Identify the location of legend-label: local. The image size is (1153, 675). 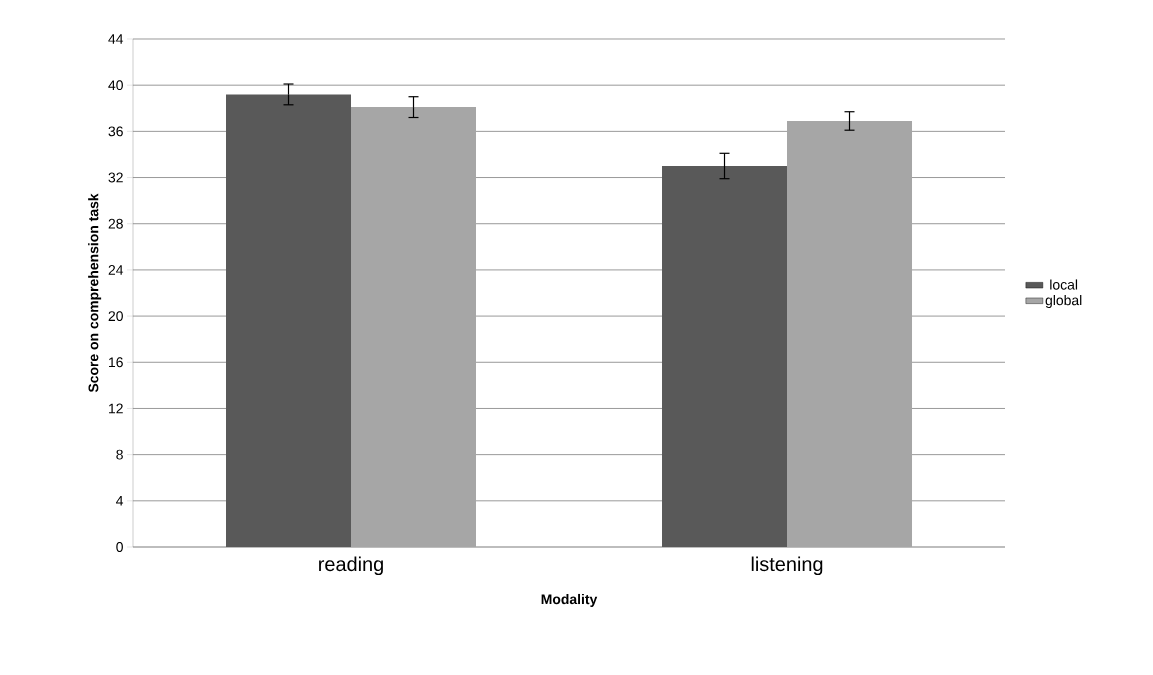
(1064, 284).